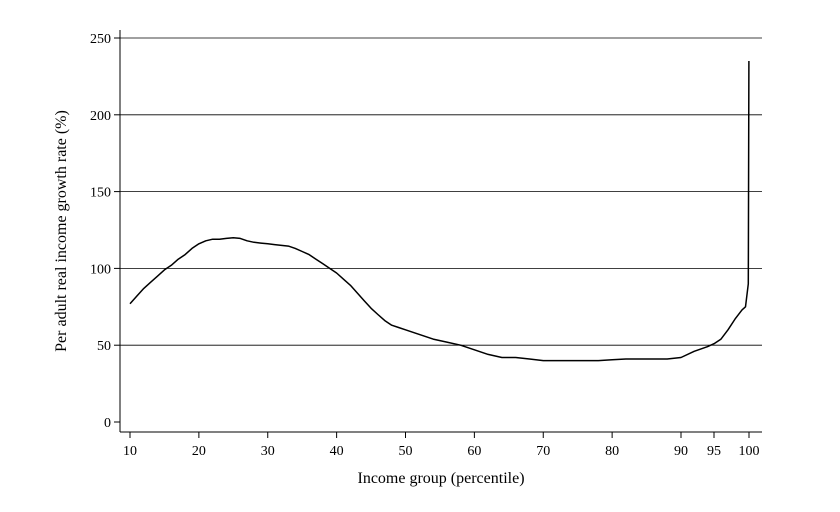  I want to click on y-tick-label-250: 250, so click(100, 39).